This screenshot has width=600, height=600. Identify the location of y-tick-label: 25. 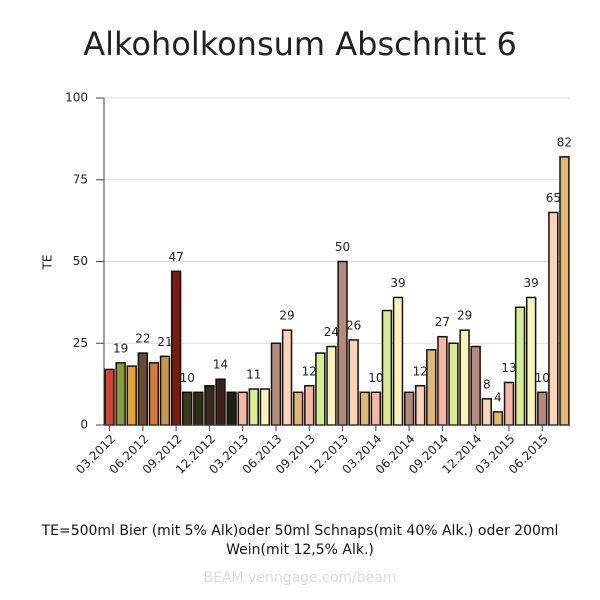
(80, 343).